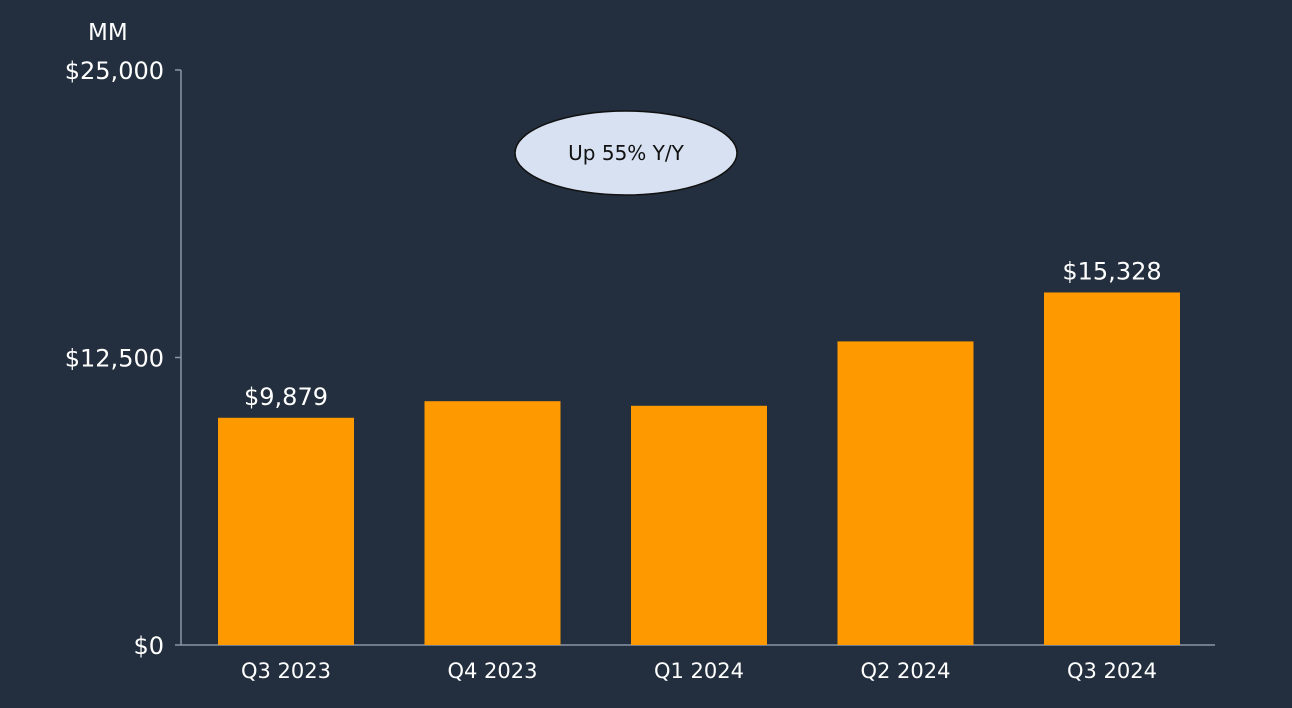 The image size is (1292, 708). What do you see at coordinates (1111, 271) in the screenshot?
I see `bar-data-label: $15,328` at bounding box center [1111, 271].